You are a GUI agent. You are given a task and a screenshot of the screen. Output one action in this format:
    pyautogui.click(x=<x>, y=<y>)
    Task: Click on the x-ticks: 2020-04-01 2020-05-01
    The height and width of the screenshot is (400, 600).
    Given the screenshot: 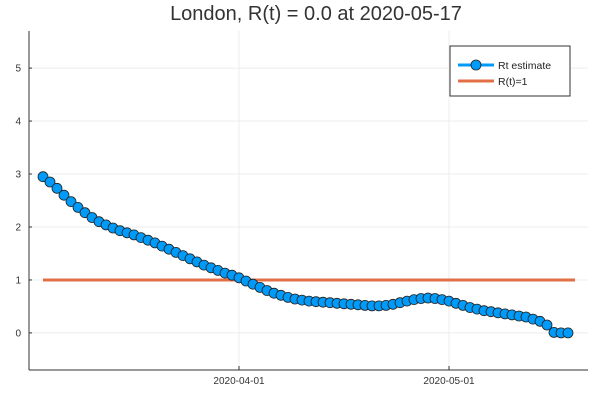 What is the action you would take?
    pyautogui.click(x=344, y=376)
    